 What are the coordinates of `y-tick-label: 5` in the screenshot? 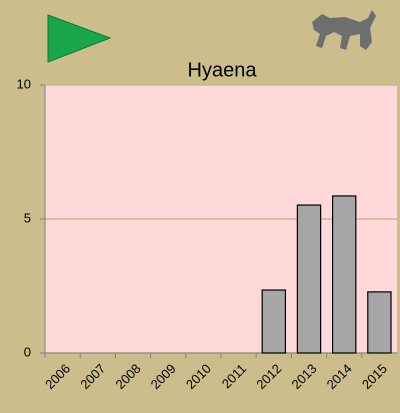 It's located at (27, 217).